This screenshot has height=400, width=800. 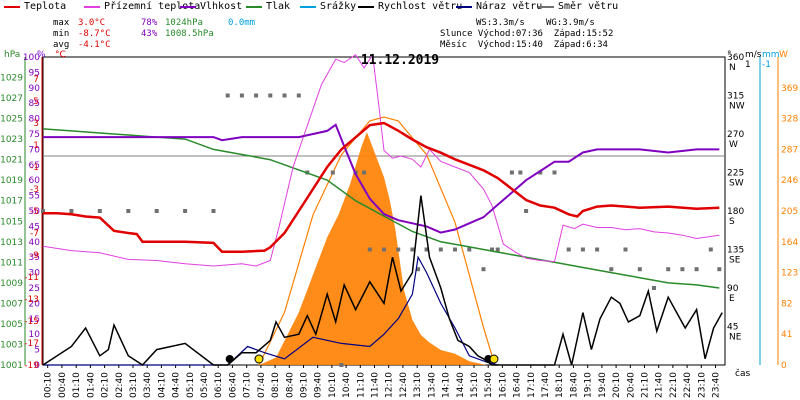 What do you see at coordinates (11, 284) in the screenshot?
I see `tick-pressure-1009: 1009` at bounding box center [11, 284].